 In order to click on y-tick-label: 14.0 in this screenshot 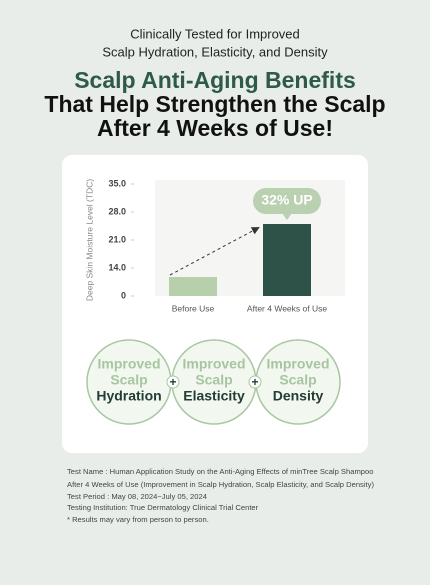, I will do `click(117, 267)`.